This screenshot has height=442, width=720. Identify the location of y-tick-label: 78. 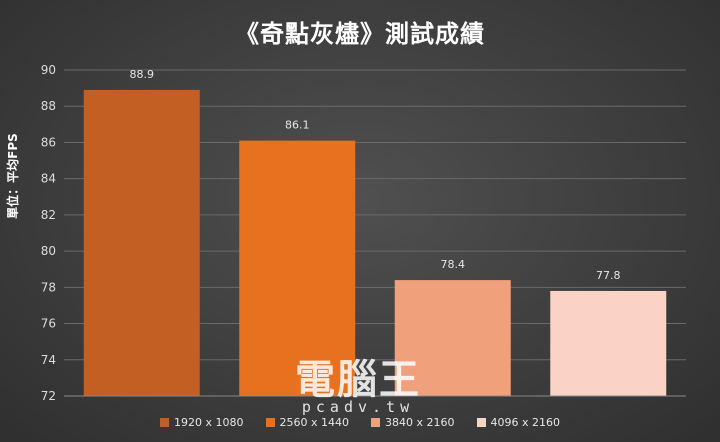
(48, 287).